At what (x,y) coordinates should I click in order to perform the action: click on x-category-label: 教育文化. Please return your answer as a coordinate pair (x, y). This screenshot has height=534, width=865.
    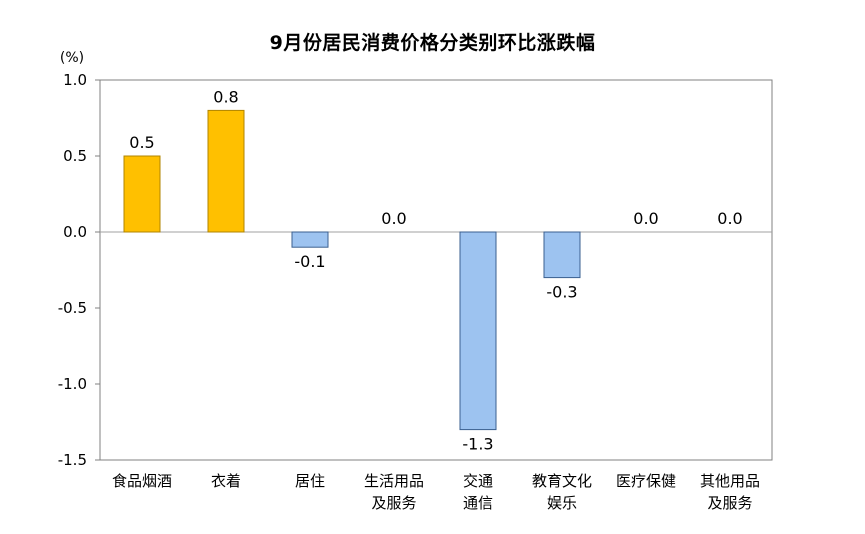
    Looking at the image, I should click on (562, 481).